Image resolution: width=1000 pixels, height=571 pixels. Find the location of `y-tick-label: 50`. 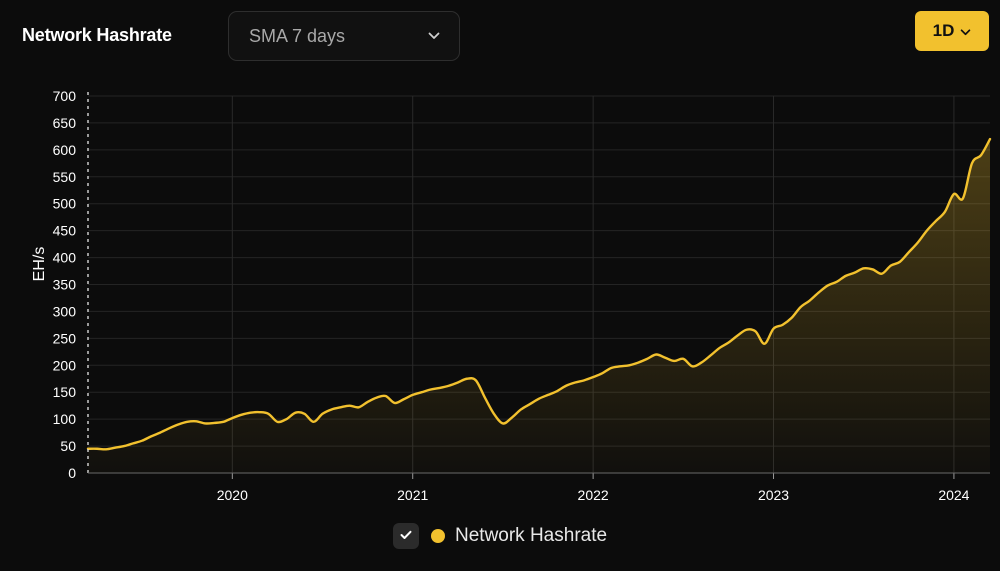

y-tick-label: 50 is located at coordinates (68, 446).